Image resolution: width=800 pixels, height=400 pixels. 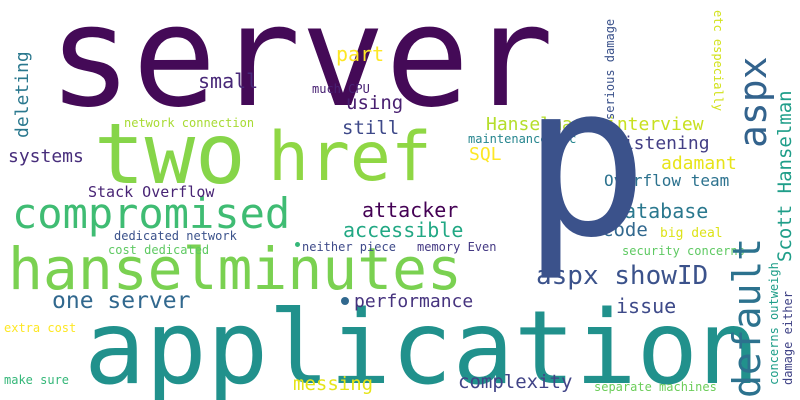 What do you see at coordinates (333, 384) in the screenshot?
I see `word-messing: messing` at bounding box center [333, 384].